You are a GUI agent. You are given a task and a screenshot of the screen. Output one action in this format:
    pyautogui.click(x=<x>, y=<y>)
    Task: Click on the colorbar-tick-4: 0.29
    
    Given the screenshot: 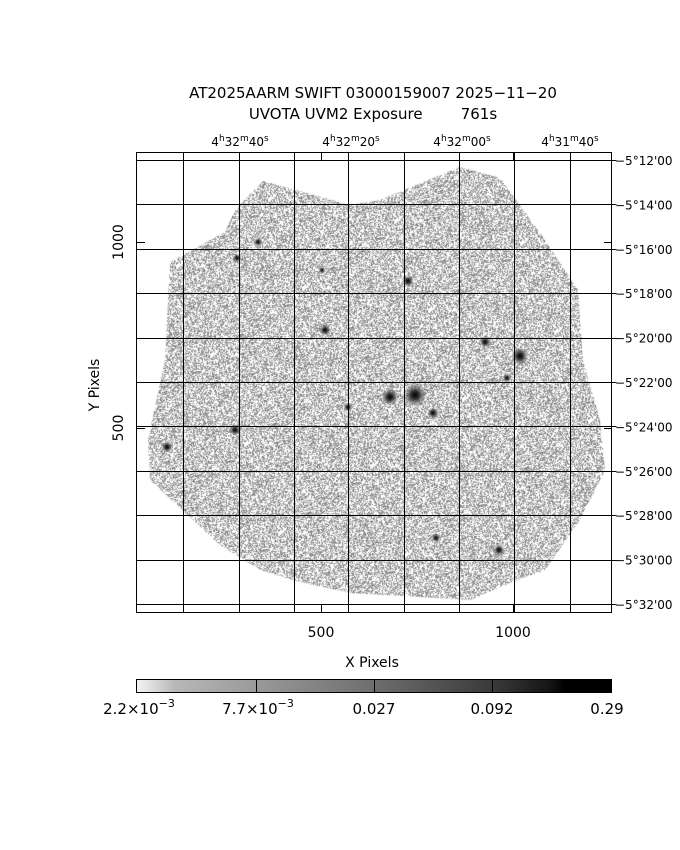 What is the action you would take?
    pyautogui.click(x=606, y=709)
    